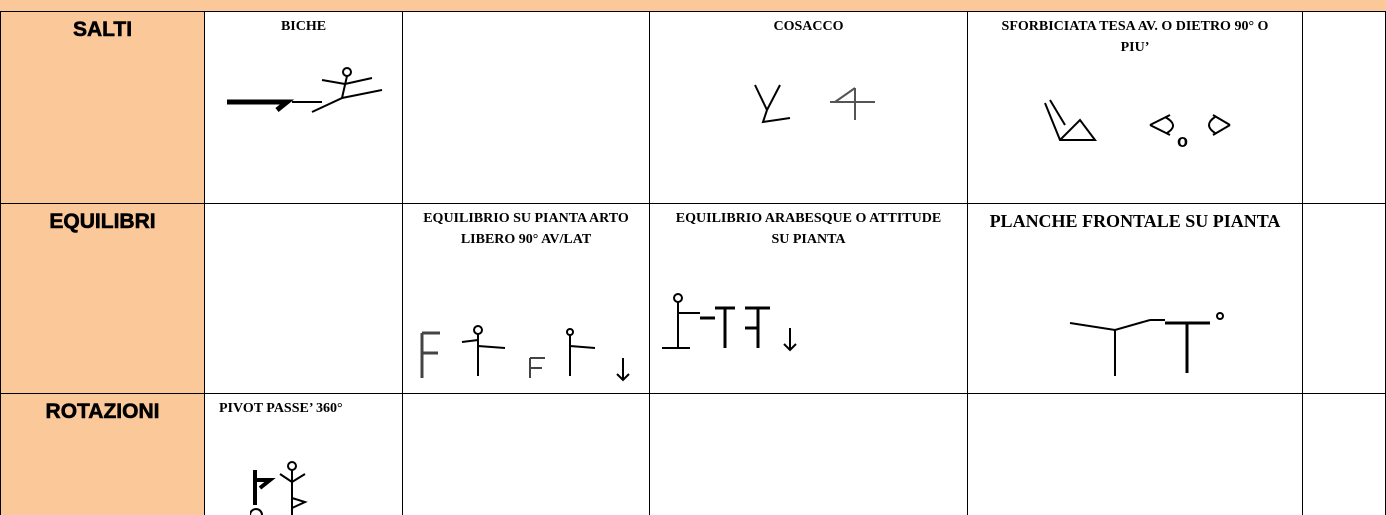  Describe the element at coordinates (729, 322) in the screenshot. I see `arabesque-icon` at that location.